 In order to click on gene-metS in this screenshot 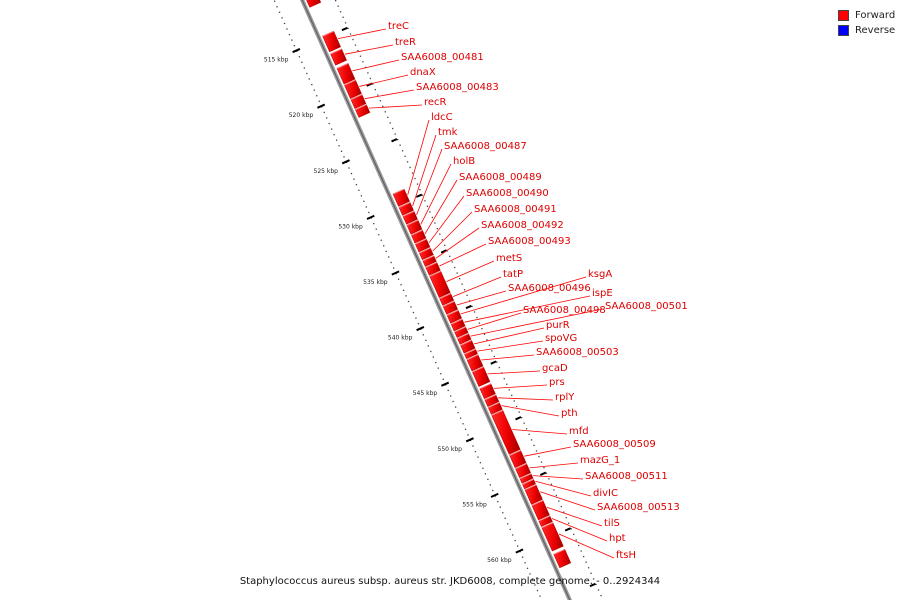, I will do `click(440, 284)`.